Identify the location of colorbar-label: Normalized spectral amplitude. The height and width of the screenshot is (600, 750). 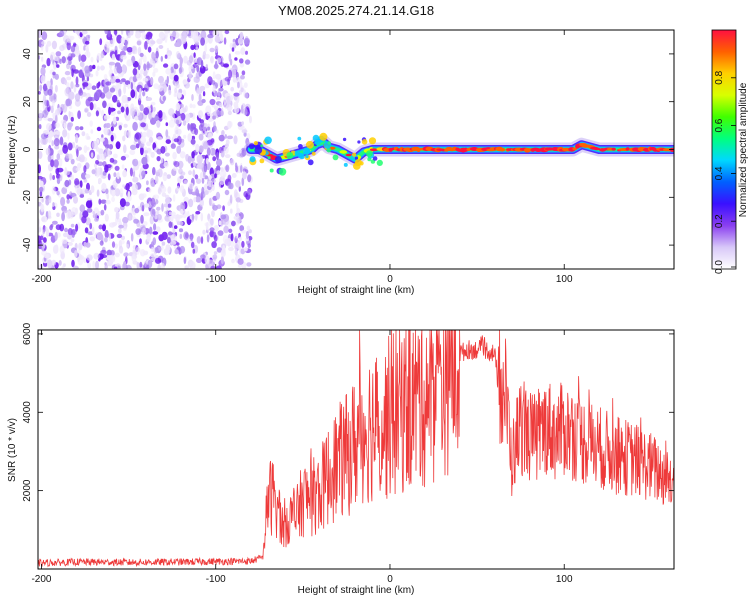
(743, 149).